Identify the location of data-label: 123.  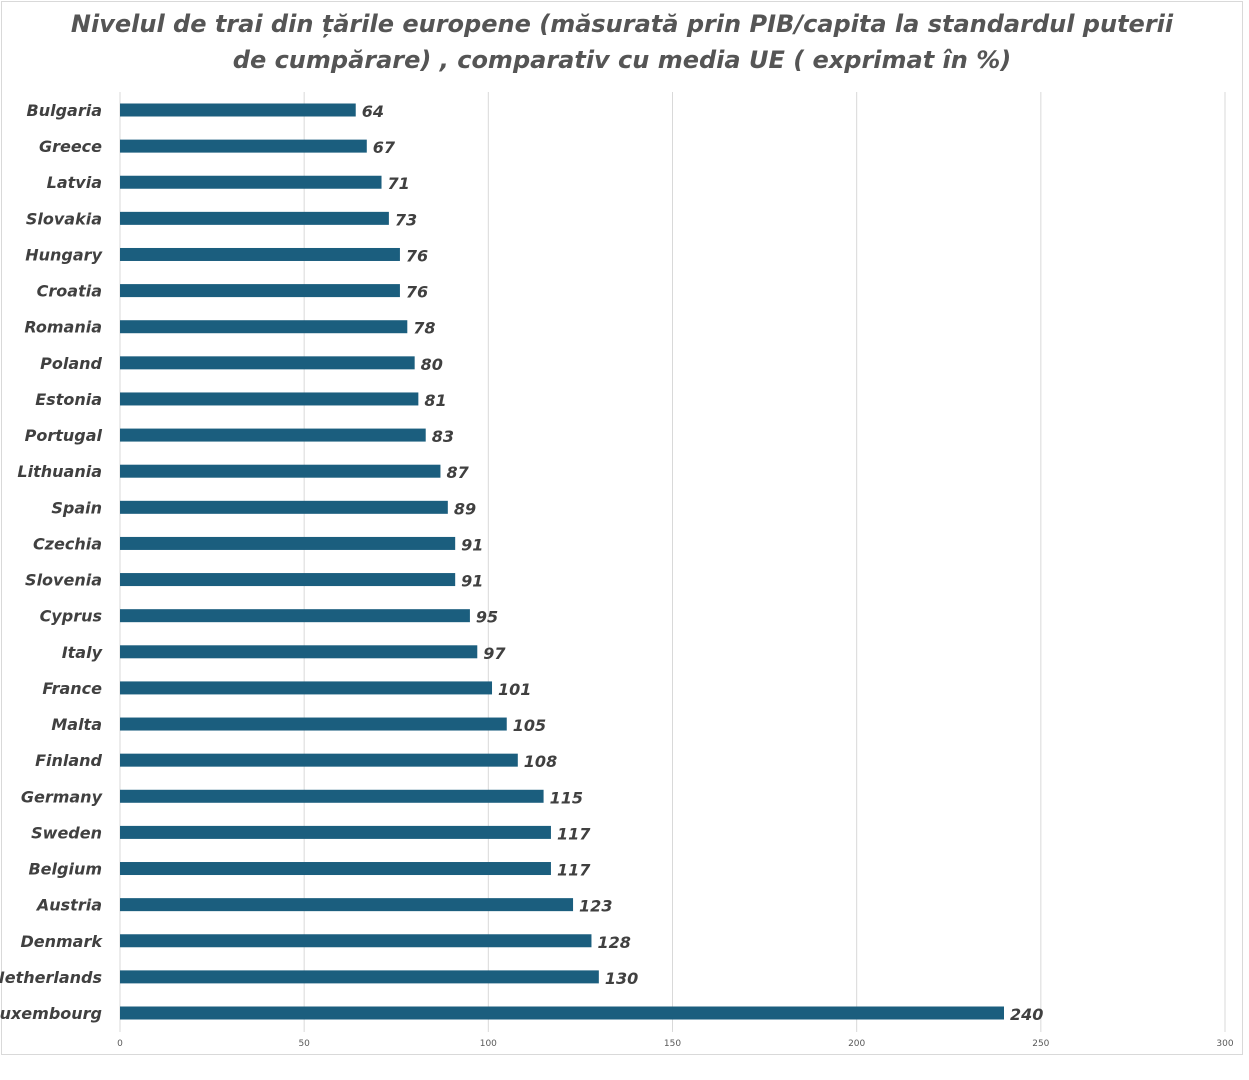
(595, 906).